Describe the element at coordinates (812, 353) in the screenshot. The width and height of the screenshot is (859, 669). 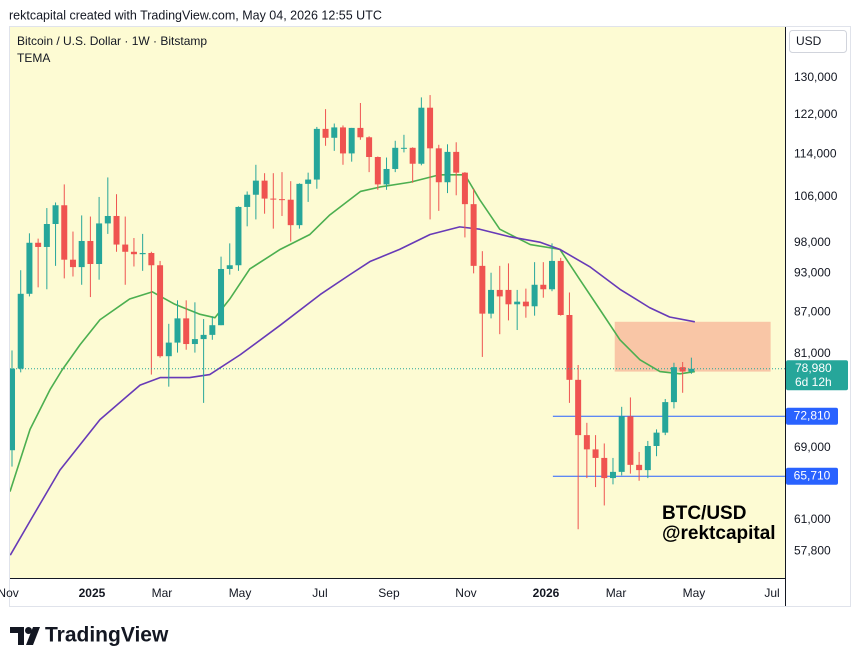
I see `y-tick-label: 81,000` at that location.